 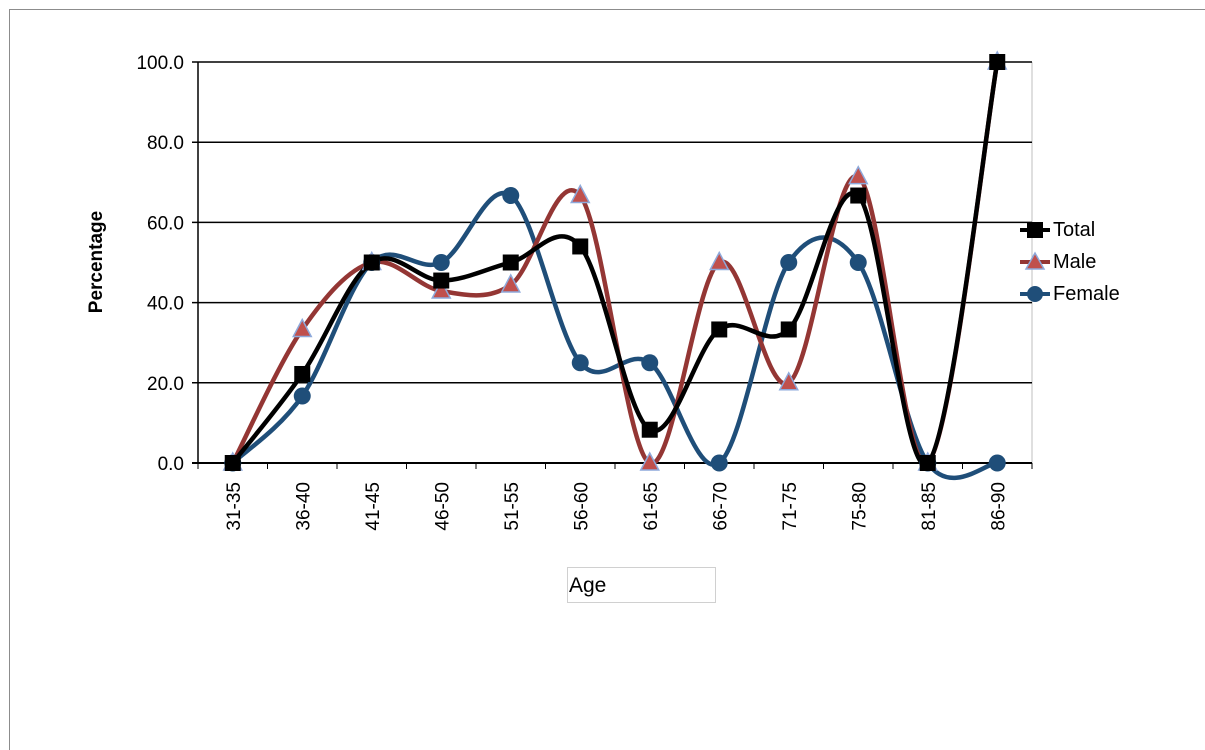 I want to click on x-tick-label: 51-55, so click(x=512, y=506).